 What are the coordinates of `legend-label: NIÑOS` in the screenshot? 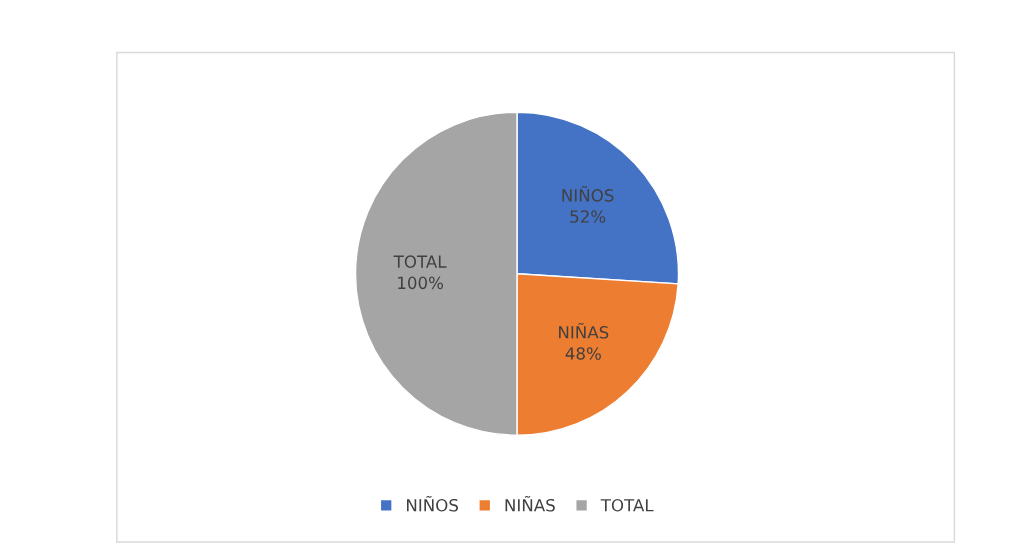 It's located at (432, 504).